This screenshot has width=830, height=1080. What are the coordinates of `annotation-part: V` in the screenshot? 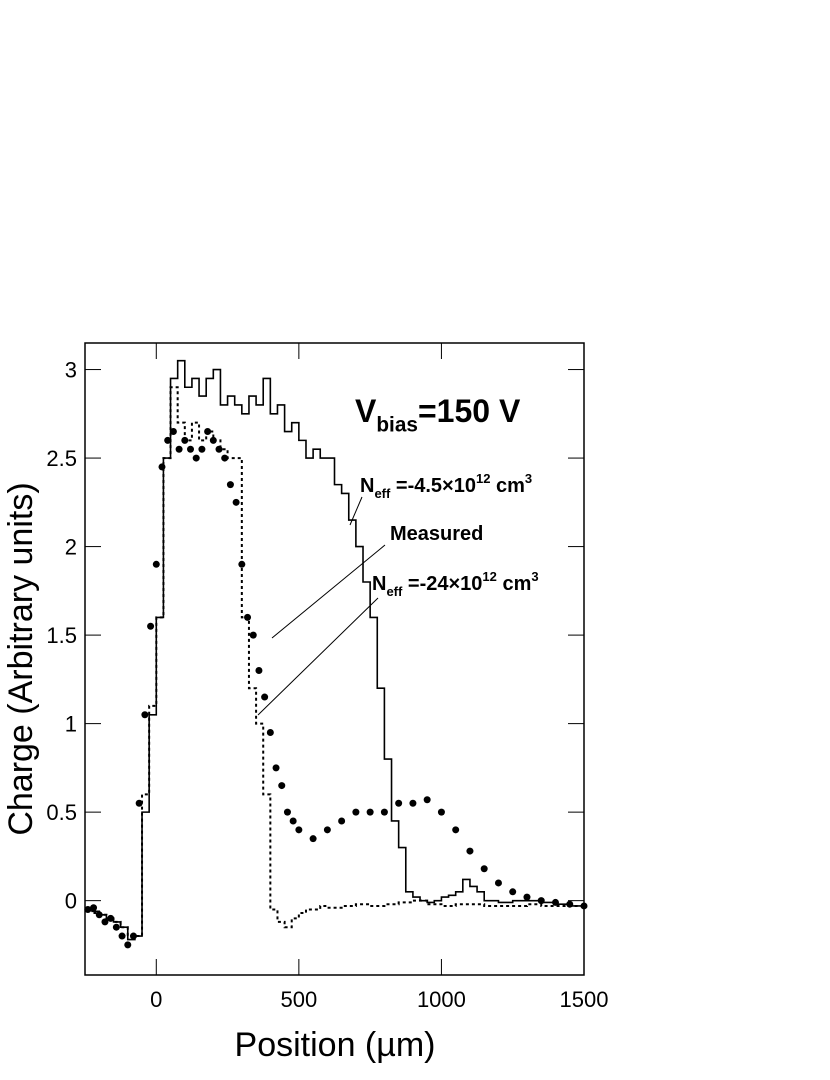 It's located at (366, 411).